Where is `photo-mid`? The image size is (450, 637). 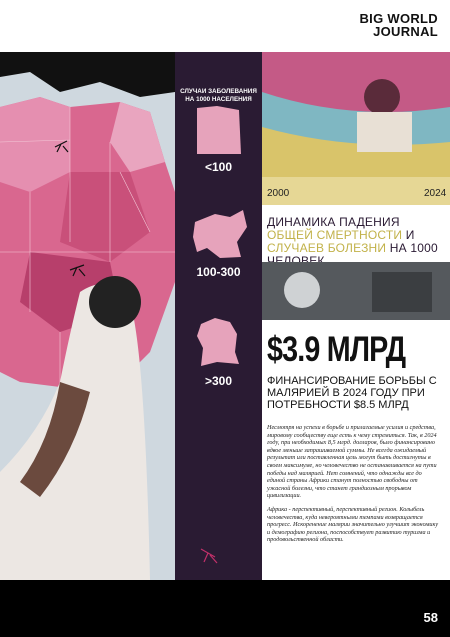 photo-mid is located at coordinates (356, 291).